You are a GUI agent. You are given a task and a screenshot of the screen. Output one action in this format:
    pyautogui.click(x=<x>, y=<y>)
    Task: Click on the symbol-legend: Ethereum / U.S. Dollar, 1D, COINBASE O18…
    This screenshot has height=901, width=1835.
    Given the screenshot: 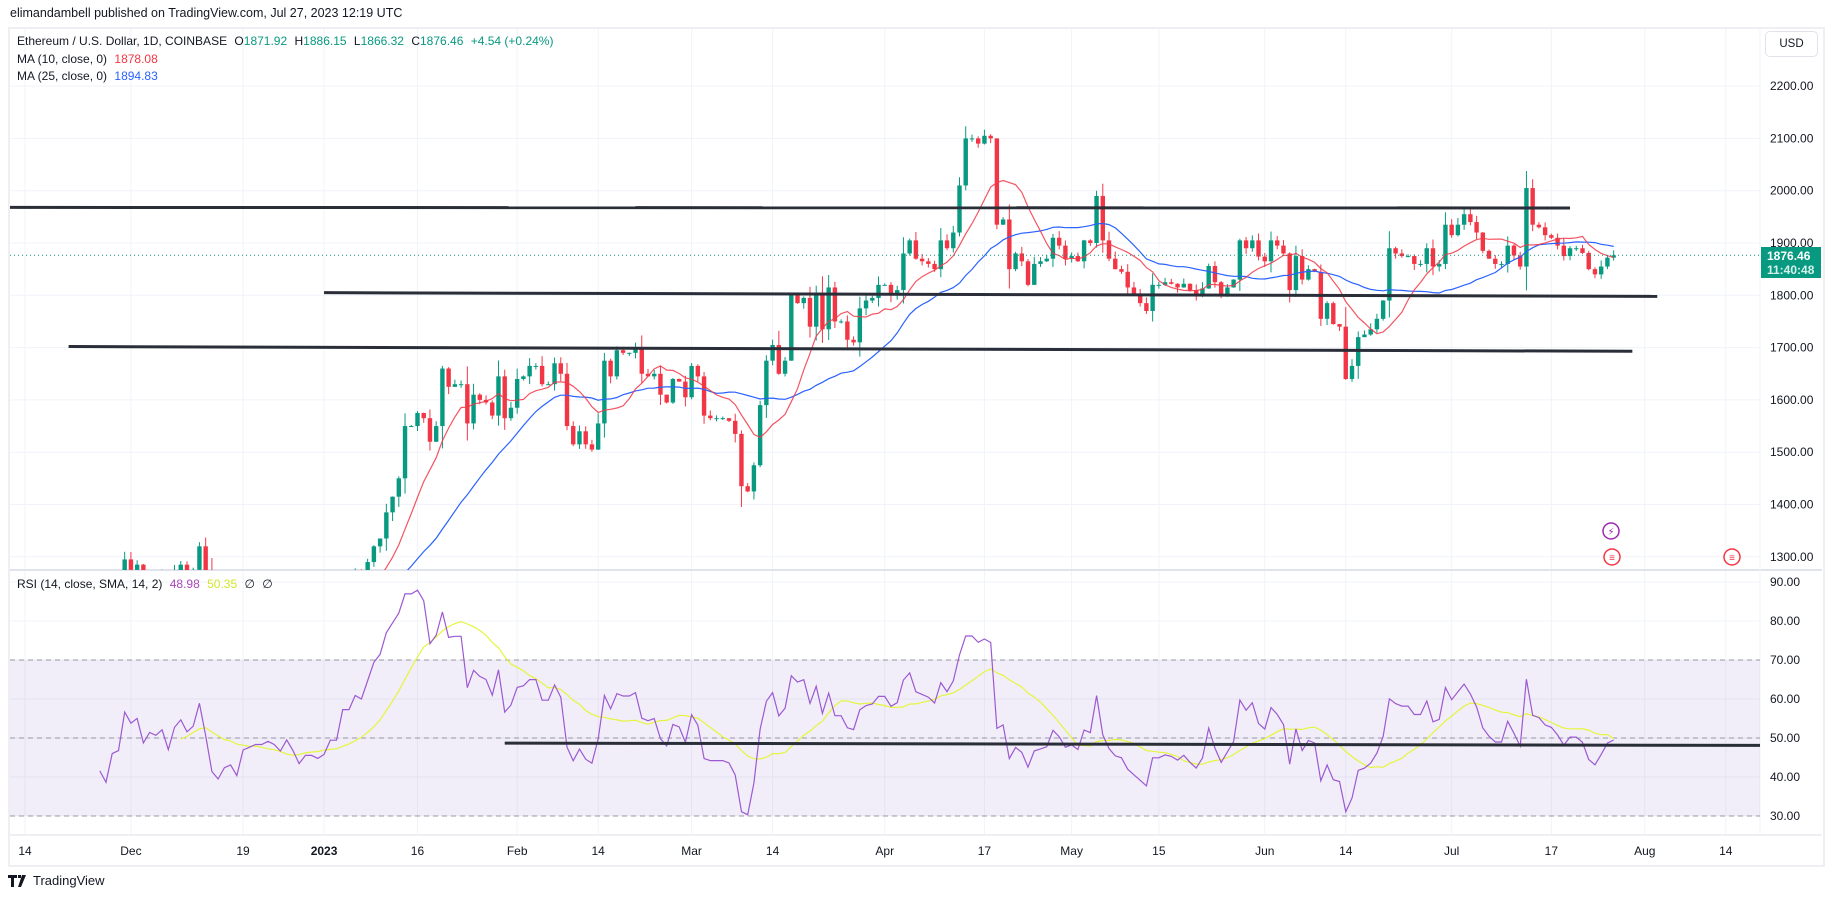 What is the action you would take?
    pyautogui.click(x=287, y=41)
    